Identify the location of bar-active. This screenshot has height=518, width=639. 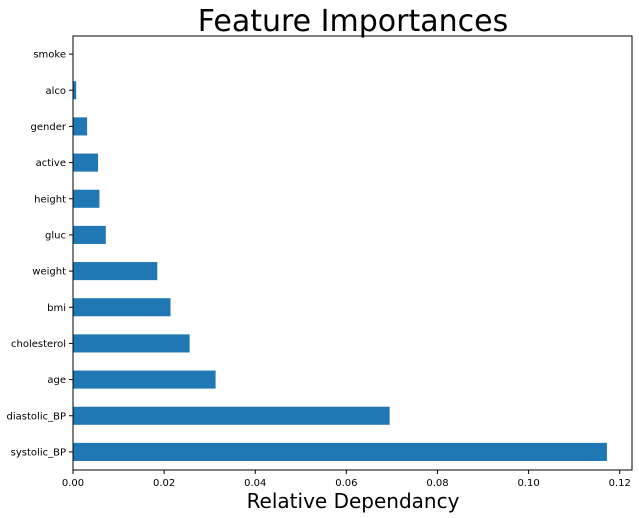
(86, 162).